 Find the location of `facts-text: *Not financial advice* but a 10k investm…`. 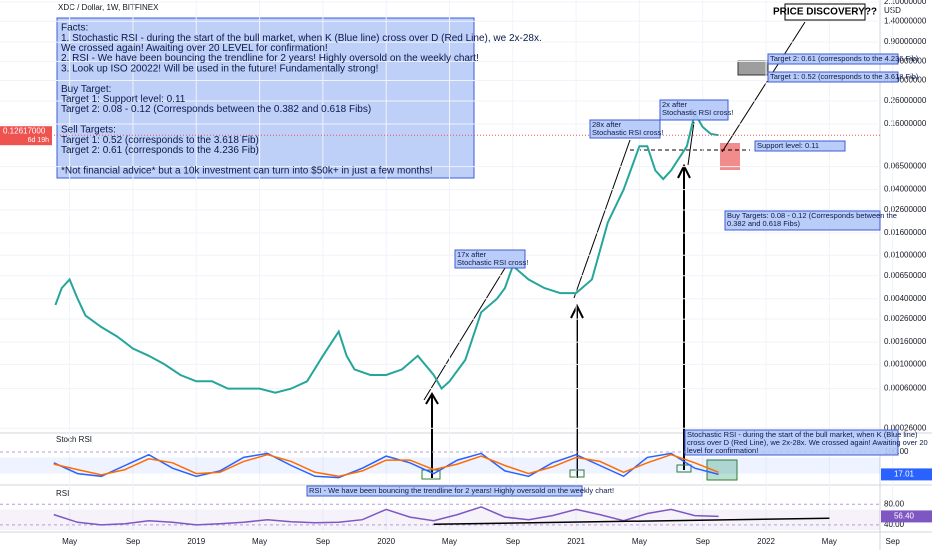

facts-text: *Not financial advice* but a 10k investm… is located at coordinates (247, 170).